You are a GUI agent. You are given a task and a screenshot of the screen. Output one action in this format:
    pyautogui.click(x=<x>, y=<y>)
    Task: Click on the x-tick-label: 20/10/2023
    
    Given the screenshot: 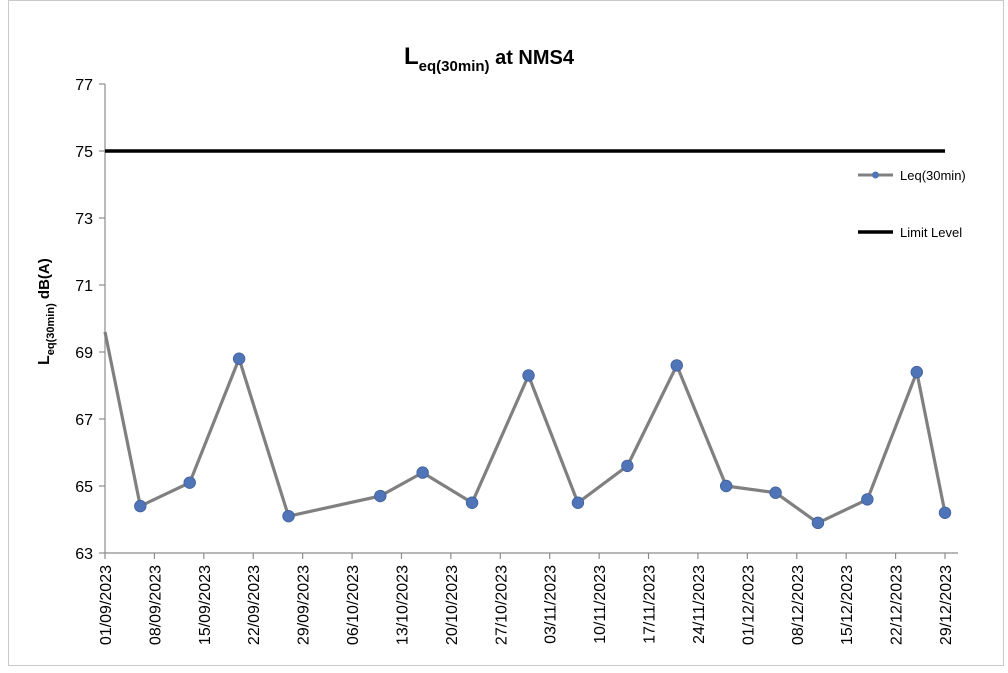 What is the action you would take?
    pyautogui.click(x=452, y=605)
    